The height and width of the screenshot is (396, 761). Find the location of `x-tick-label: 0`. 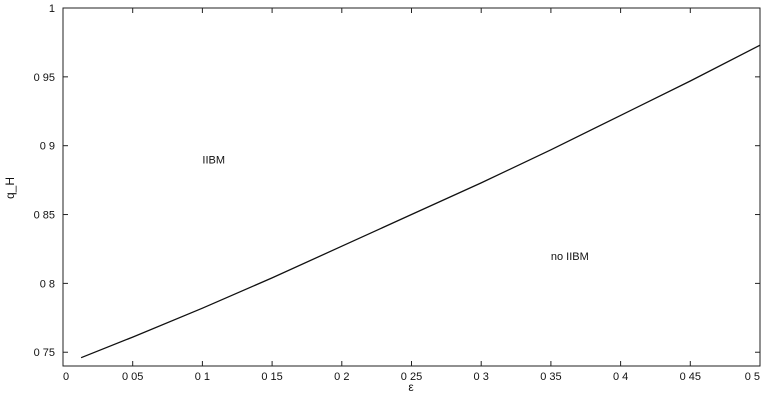

x-tick-label: 0 is located at coordinates (66, 377).